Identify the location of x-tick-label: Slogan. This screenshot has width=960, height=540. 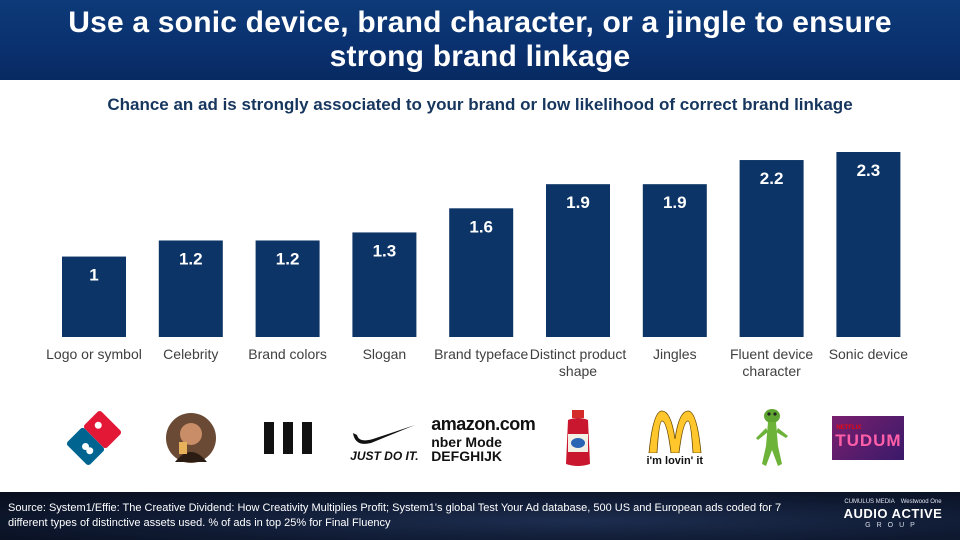
(384, 354).